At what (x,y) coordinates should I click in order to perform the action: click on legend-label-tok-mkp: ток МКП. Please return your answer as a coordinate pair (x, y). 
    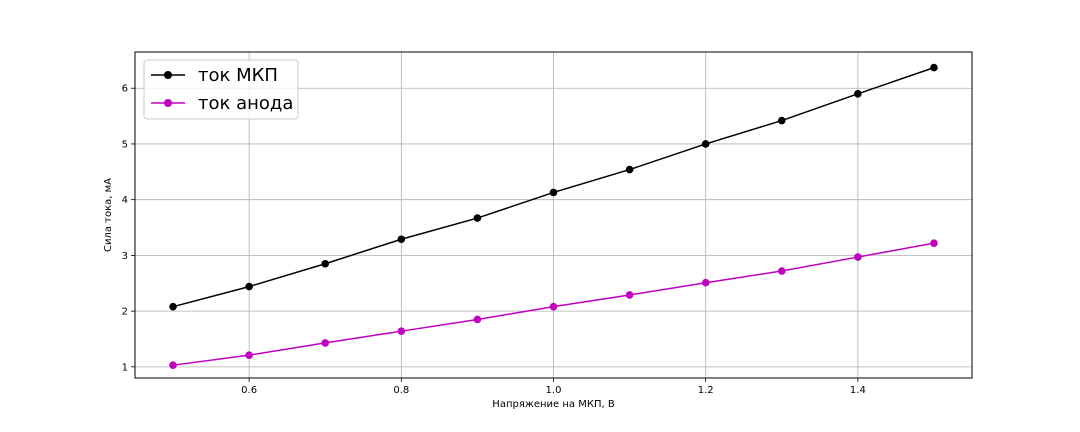
    Looking at the image, I should click on (238, 75).